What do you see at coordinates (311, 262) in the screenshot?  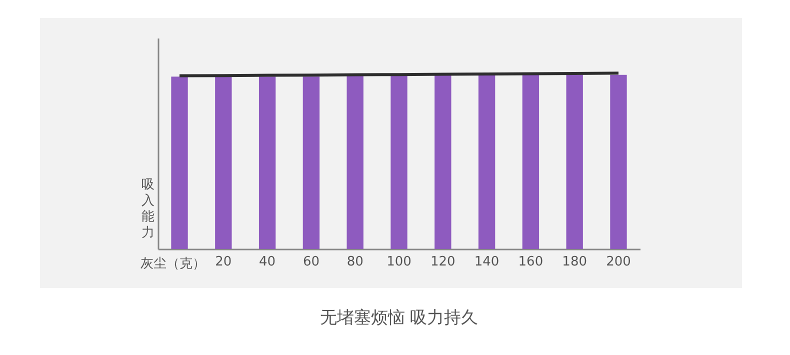 I see `x-tick-label: 60` at bounding box center [311, 262].